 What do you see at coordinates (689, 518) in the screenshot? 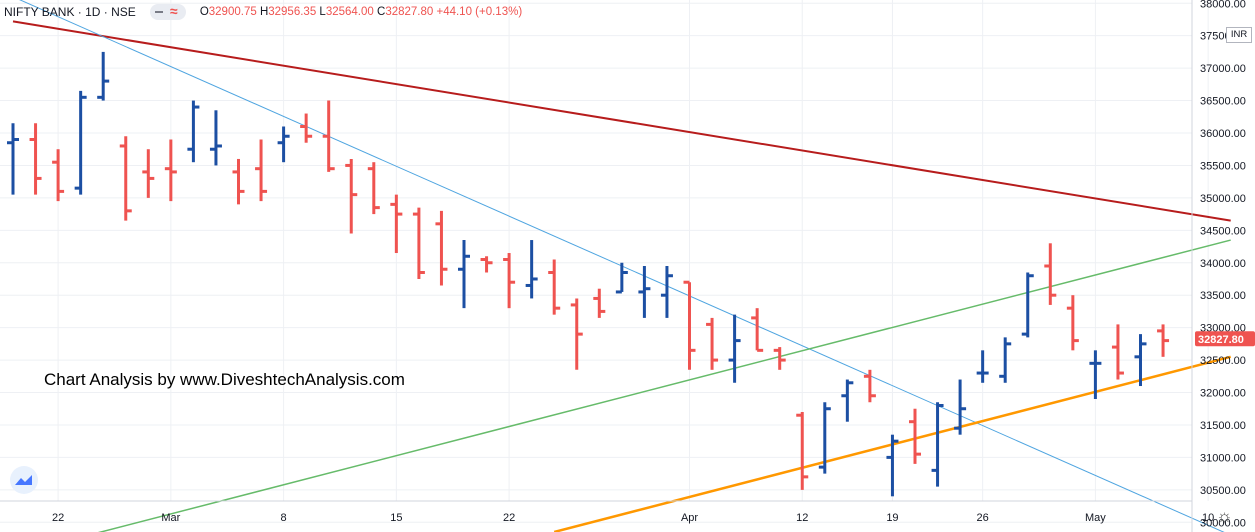
I see `time-tick-label: Apr` at bounding box center [689, 518].